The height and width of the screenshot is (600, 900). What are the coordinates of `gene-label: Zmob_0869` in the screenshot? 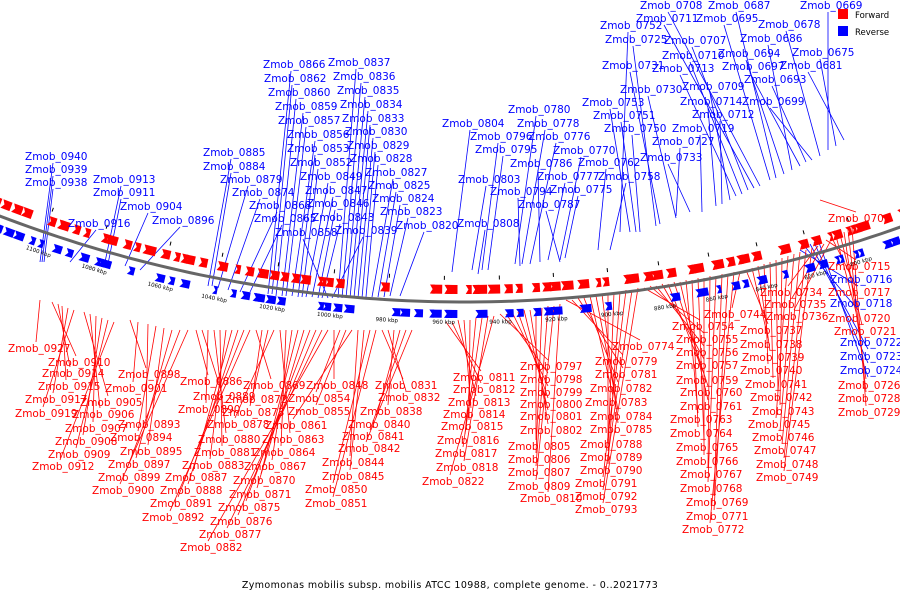 It's located at (274, 386).